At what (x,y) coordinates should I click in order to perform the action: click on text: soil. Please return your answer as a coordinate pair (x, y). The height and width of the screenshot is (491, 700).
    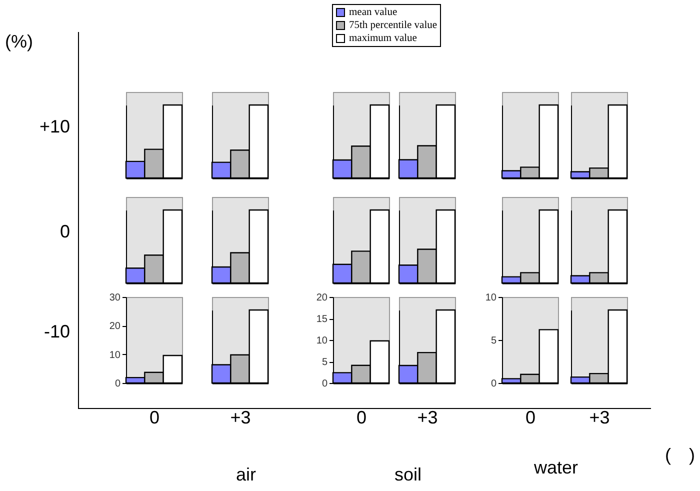
    Looking at the image, I should click on (408, 475).